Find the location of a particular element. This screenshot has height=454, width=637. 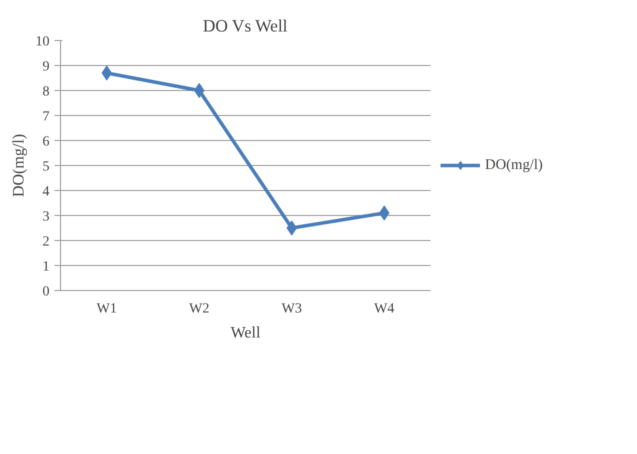

y-tick-label: 6 is located at coordinates (46, 142).